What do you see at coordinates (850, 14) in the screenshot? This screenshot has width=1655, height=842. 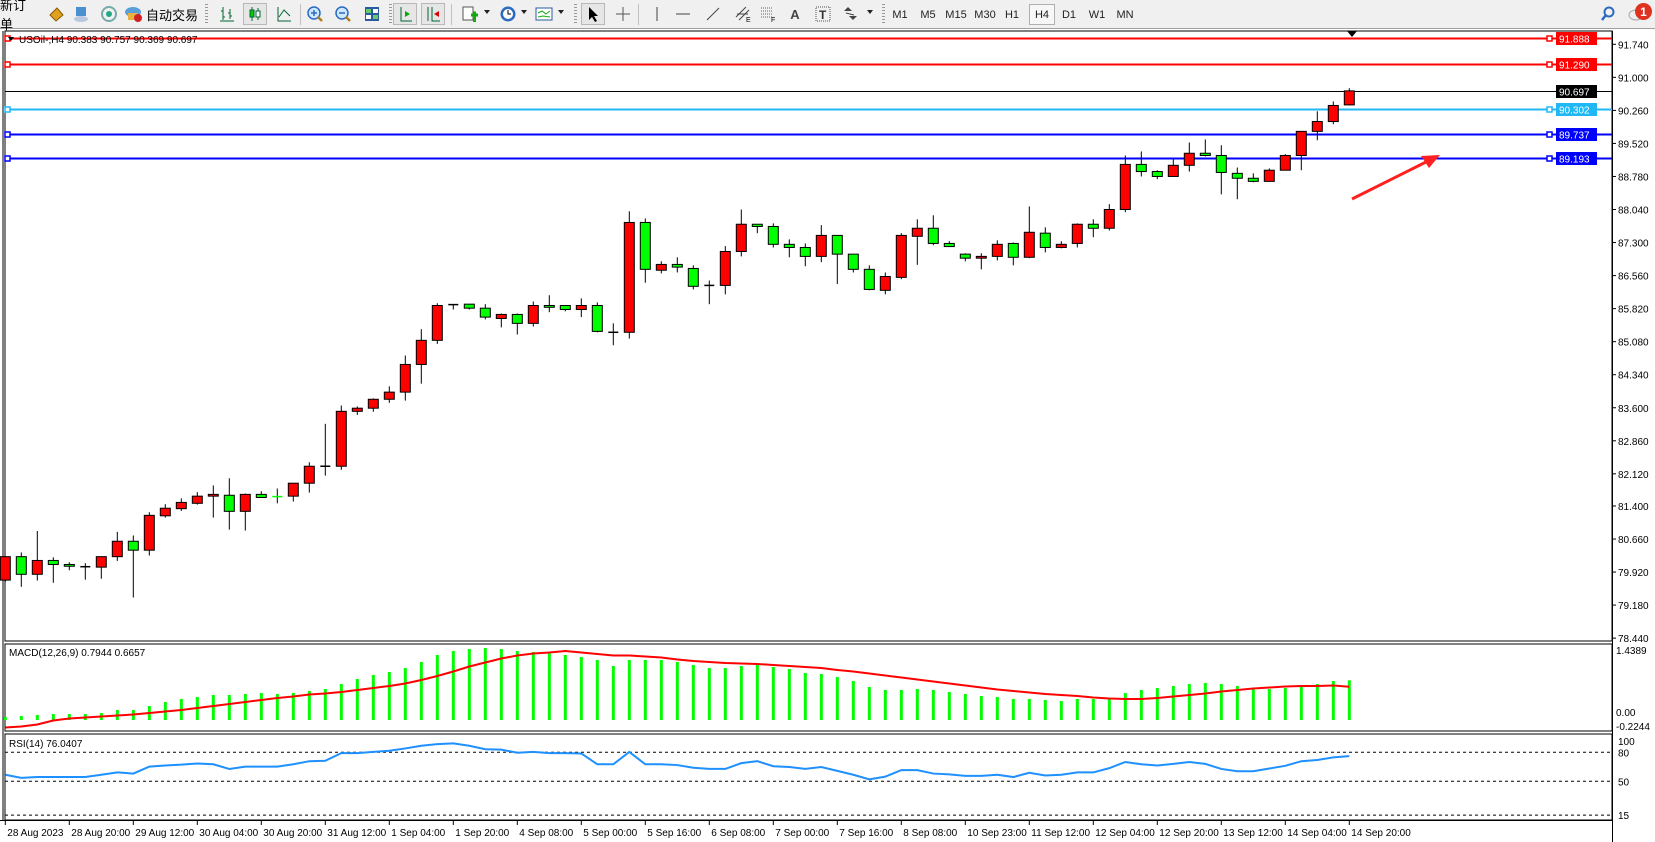 I see `shapes-icon` at bounding box center [850, 14].